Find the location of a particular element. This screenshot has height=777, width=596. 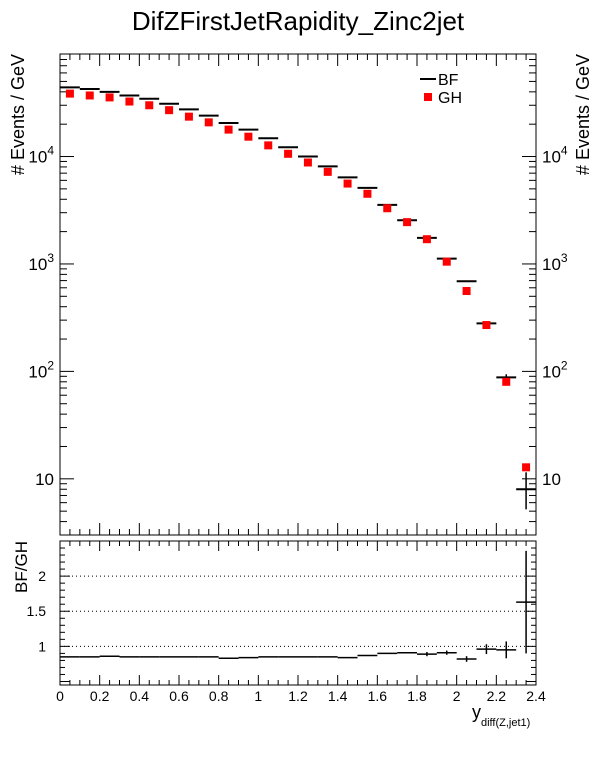

ratio-x-tick-label: 1.8 is located at coordinates (417, 696).